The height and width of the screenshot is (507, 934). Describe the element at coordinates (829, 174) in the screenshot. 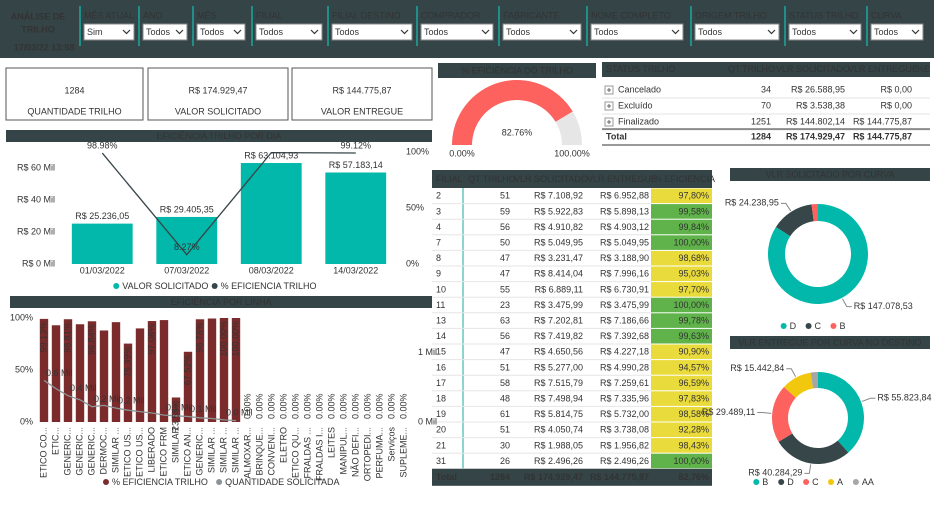

I see `panel-title: VLR SOLICITADO POR CURVA` at that location.